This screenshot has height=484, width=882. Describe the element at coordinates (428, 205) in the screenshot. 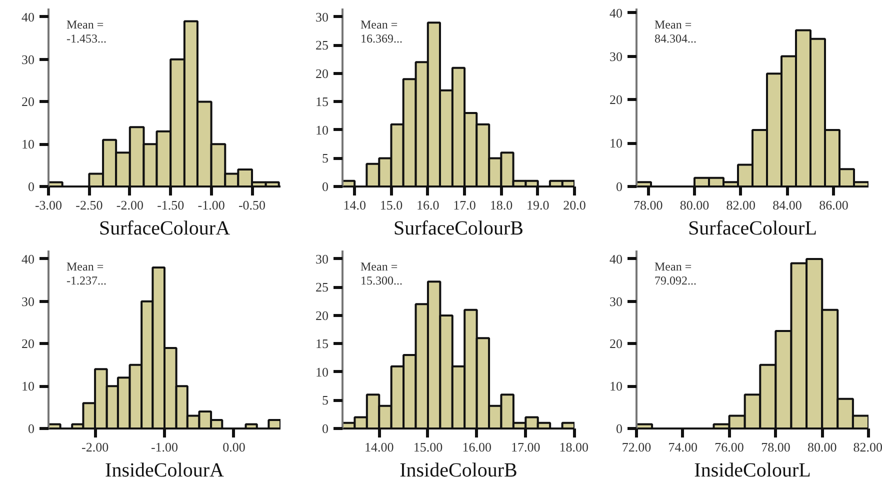

I see `x-tick-label: 16.0` at that location.